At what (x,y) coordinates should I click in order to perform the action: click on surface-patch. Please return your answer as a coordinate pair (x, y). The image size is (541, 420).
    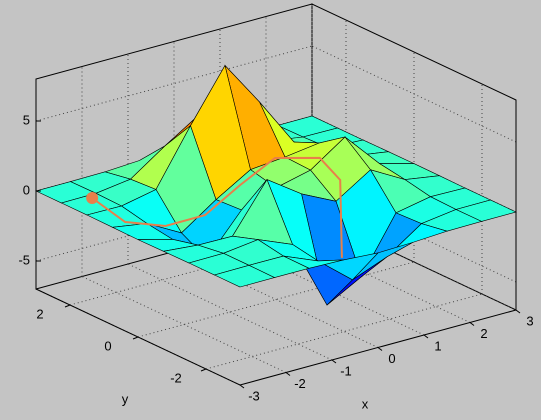
    Looking at the image, I should click on (244, 276).